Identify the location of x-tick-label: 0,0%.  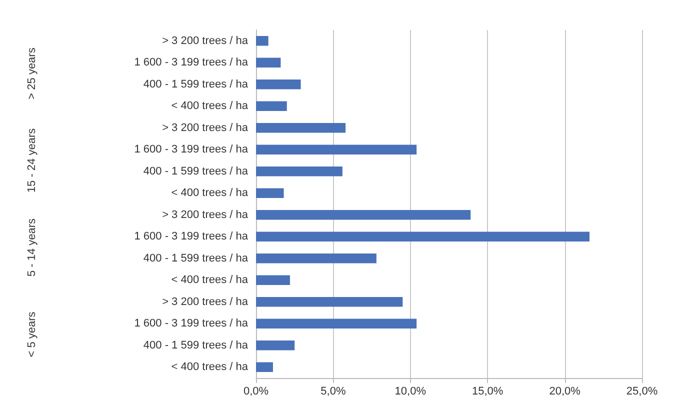
(256, 392).